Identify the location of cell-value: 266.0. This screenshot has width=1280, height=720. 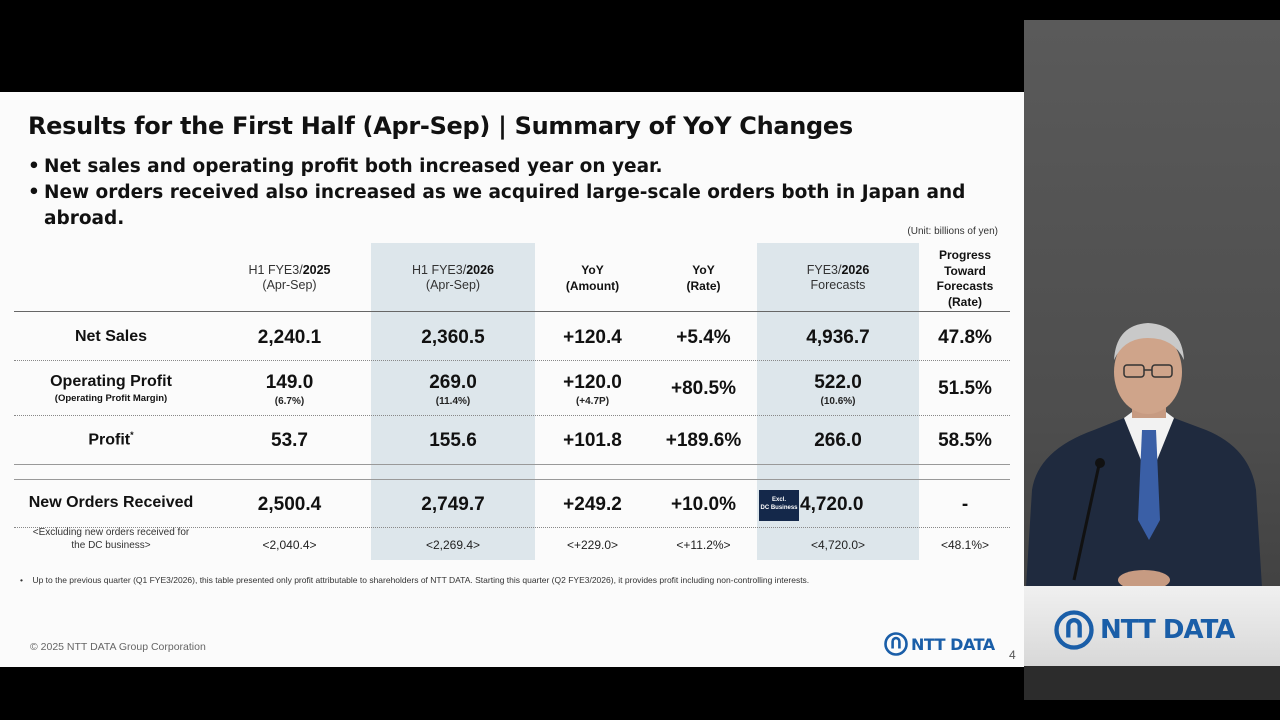
(838, 440).